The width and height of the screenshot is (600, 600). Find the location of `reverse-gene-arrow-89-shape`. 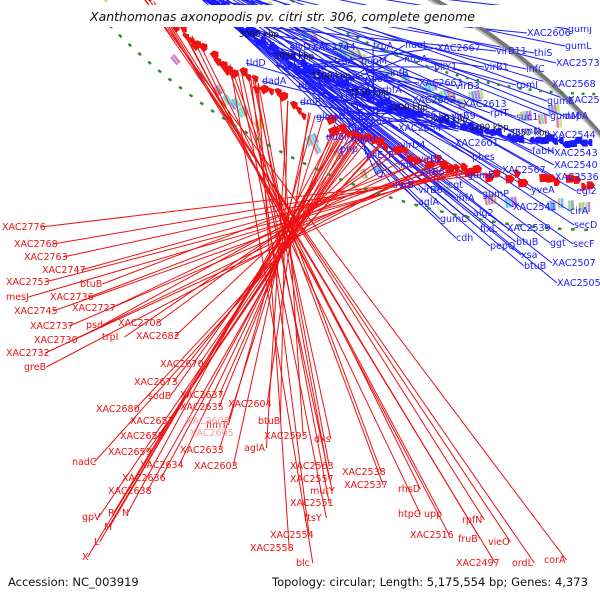

reverse-gene-arrow-89-shape is located at coordinates (443, 164).